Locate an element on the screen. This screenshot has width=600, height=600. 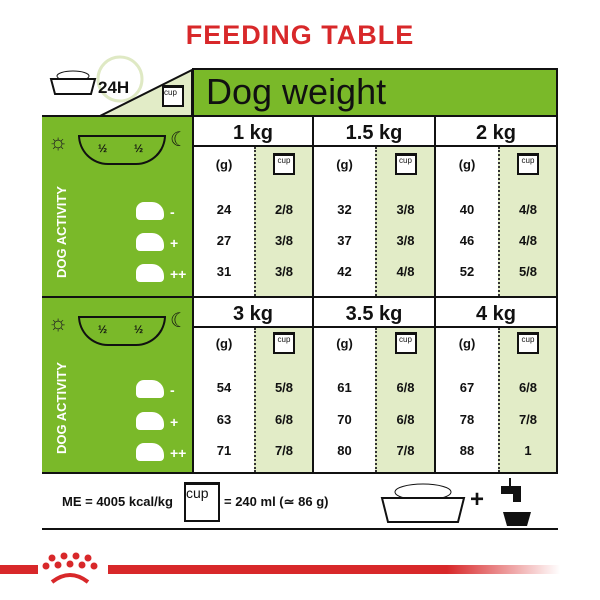
grams-value: 32 is located at coordinates (344, 209).